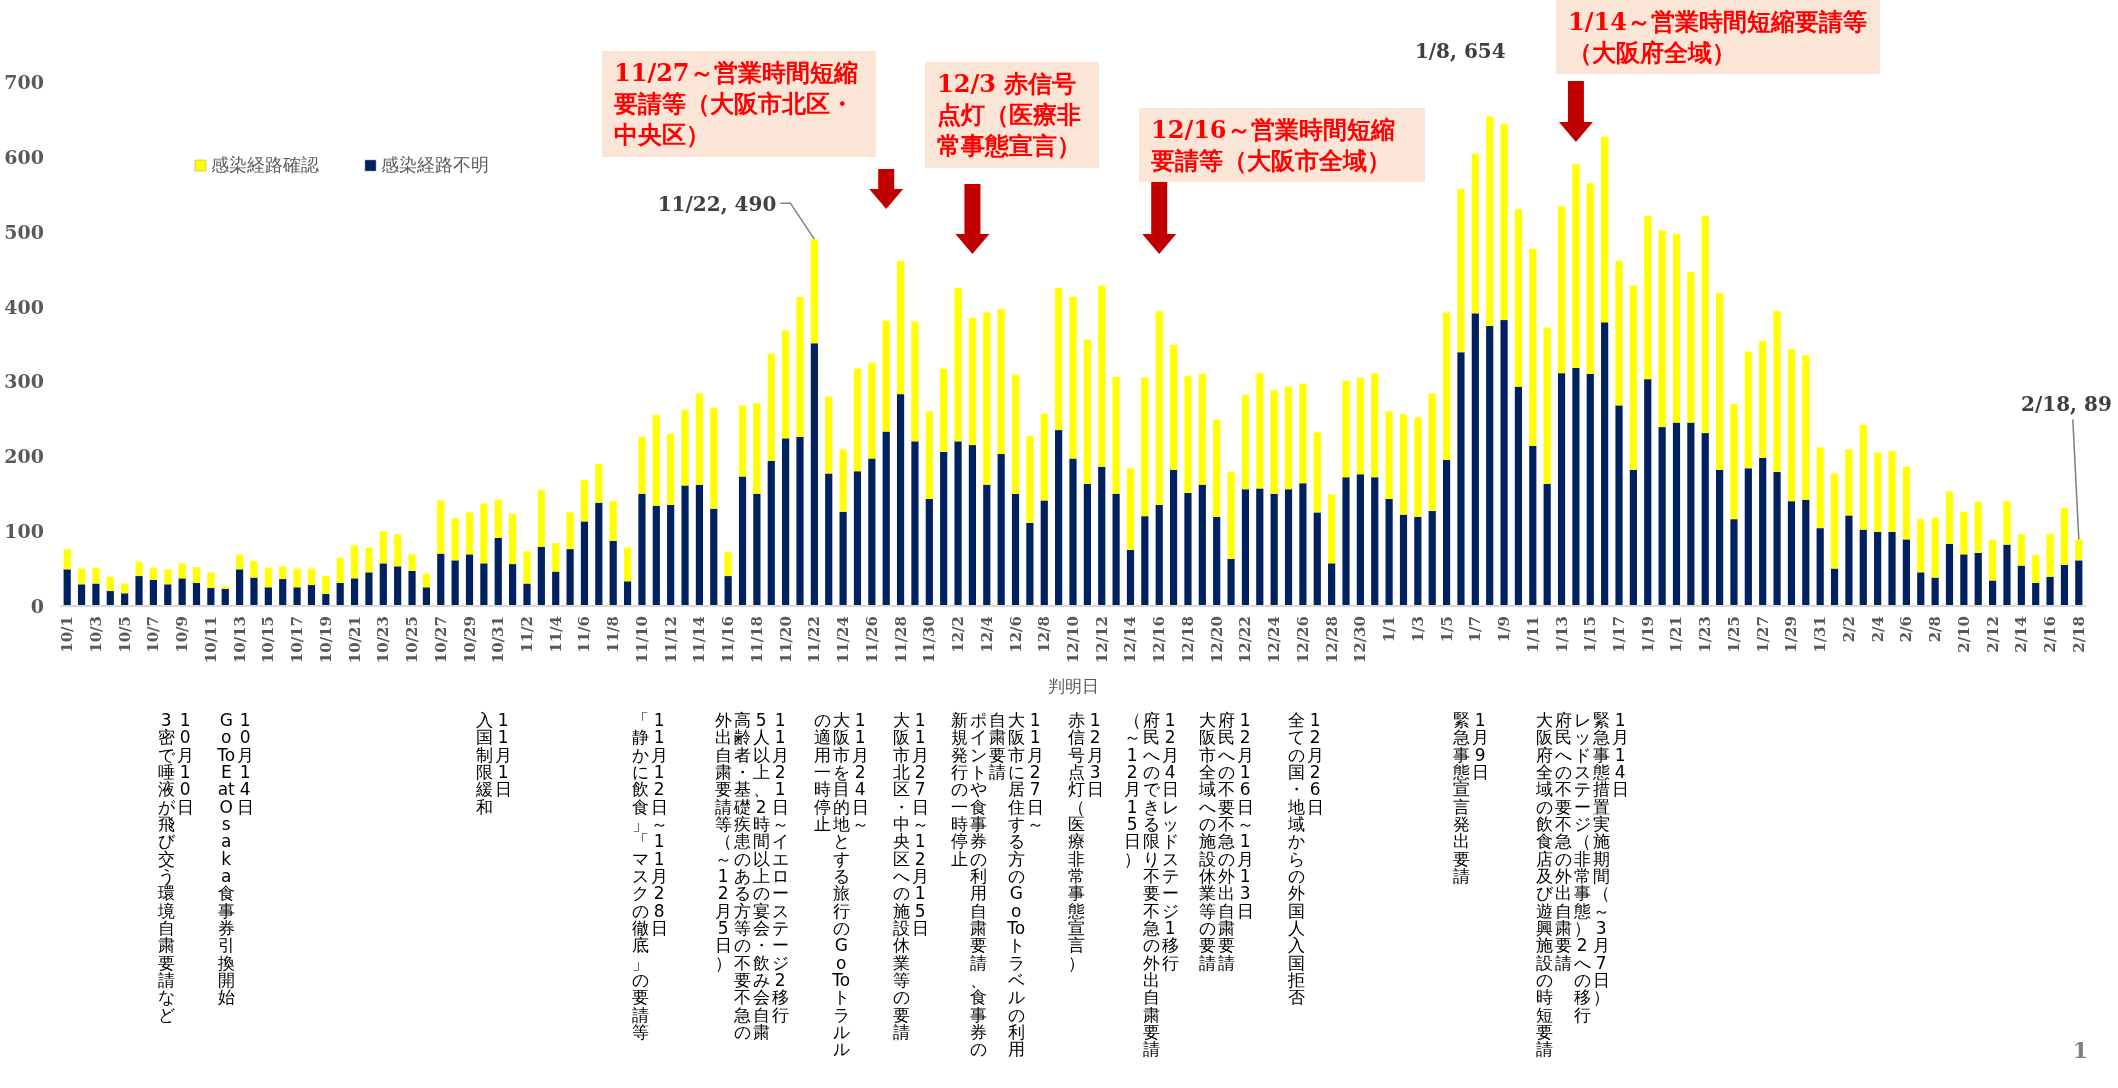 Image resolution: width=2118 pixels, height=1088 pixels. What do you see at coordinates (24, 82) in the screenshot?
I see `y-tick-label: 700` at bounding box center [24, 82].